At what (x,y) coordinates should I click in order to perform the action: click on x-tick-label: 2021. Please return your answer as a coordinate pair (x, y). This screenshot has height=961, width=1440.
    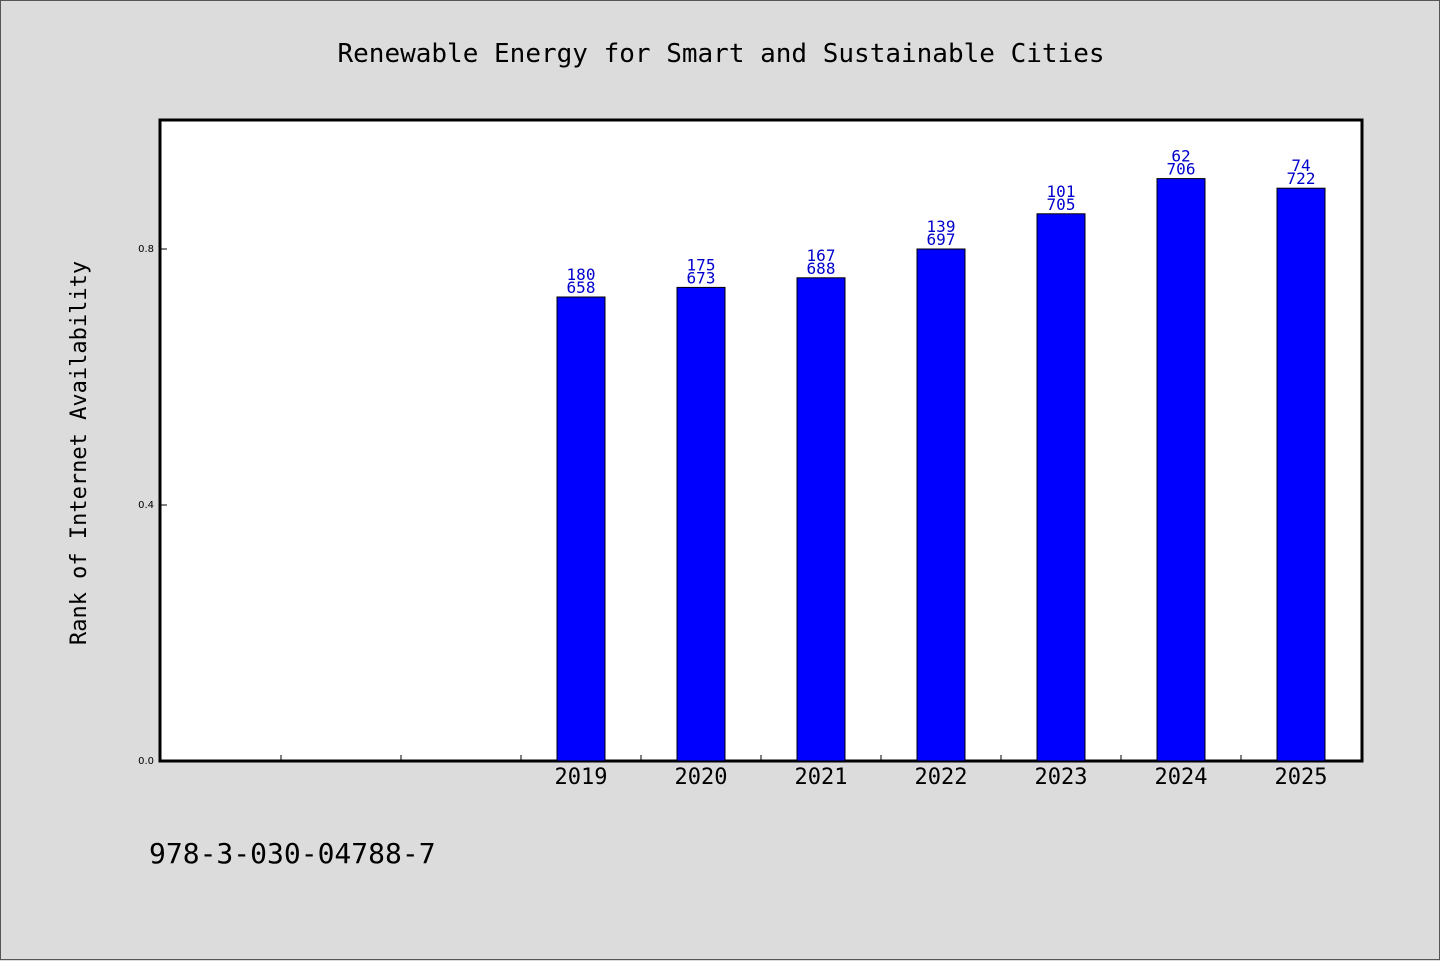
    Looking at the image, I should click on (821, 777).